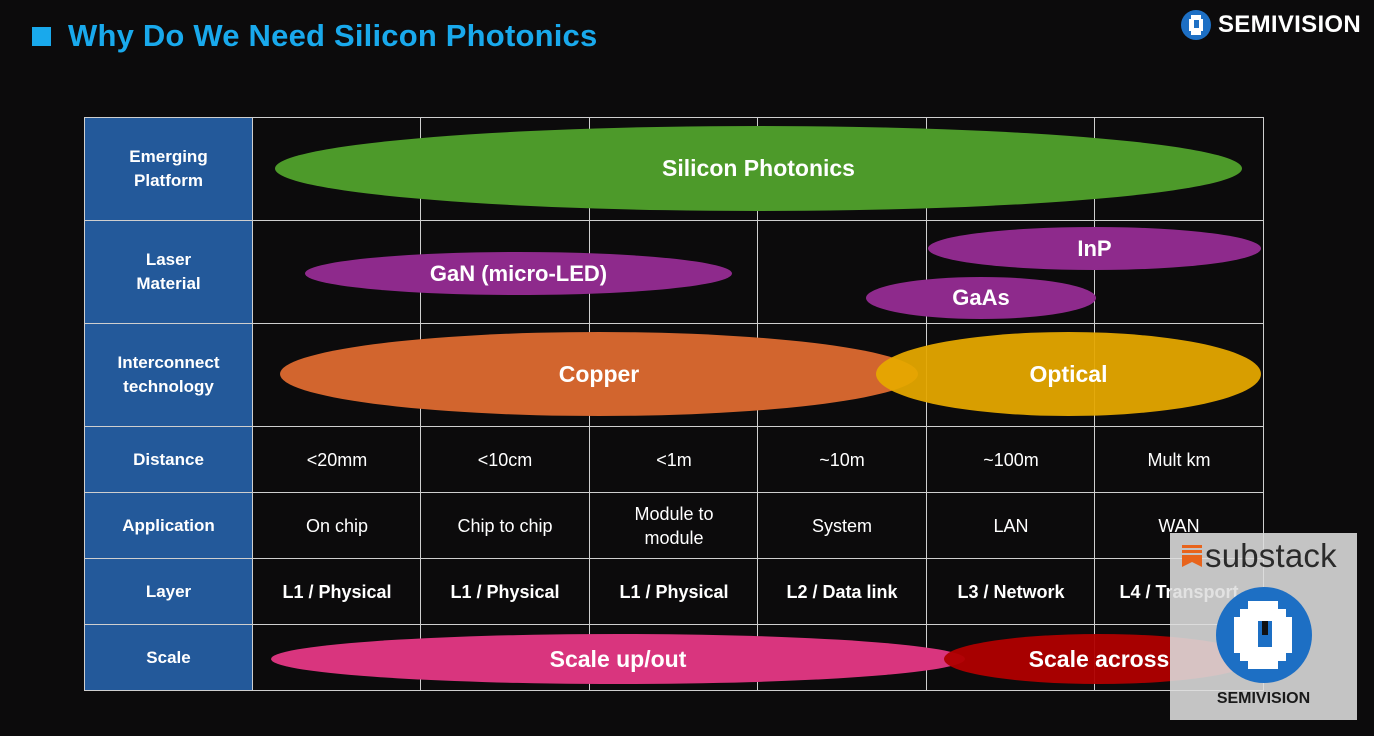 The image size is (1374, 736). I want to click on distance-cell: <1m, so click(674, 459).